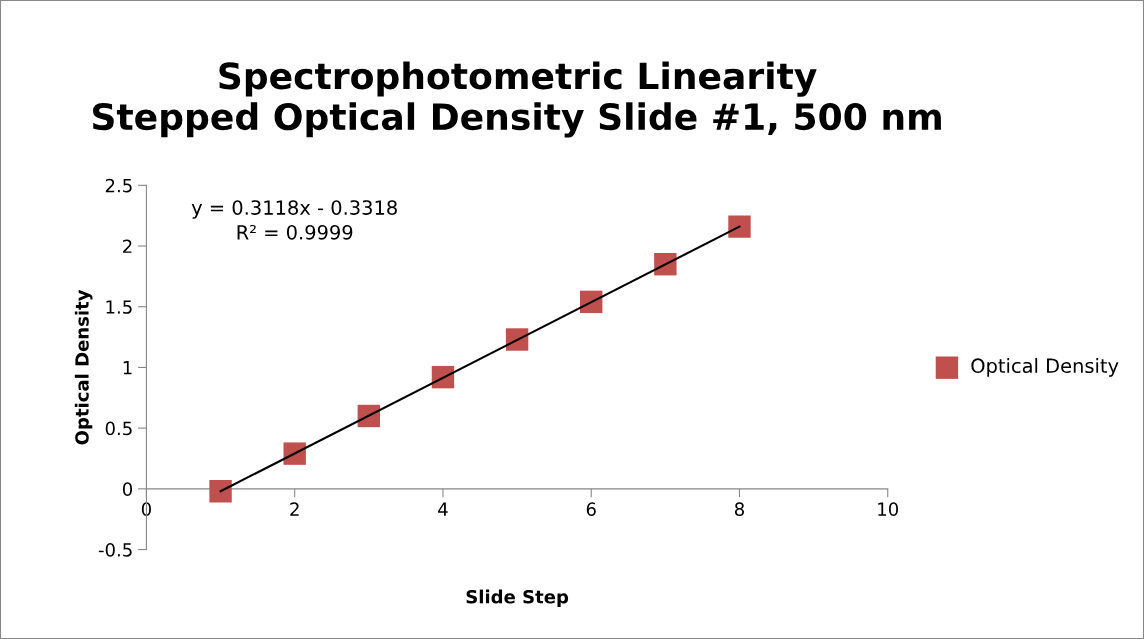 This screenshot has height=639, width=1144. Describe the element at coordinates (517, 598) in the screenshot. I see `x-axis-title: Slide Step` at that location.